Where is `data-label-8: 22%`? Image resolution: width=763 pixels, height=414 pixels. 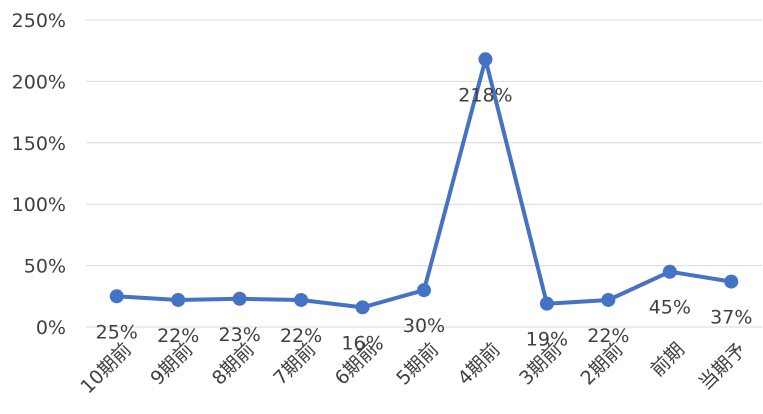 data-label-8: 22% is located at coordinates (608, 336).